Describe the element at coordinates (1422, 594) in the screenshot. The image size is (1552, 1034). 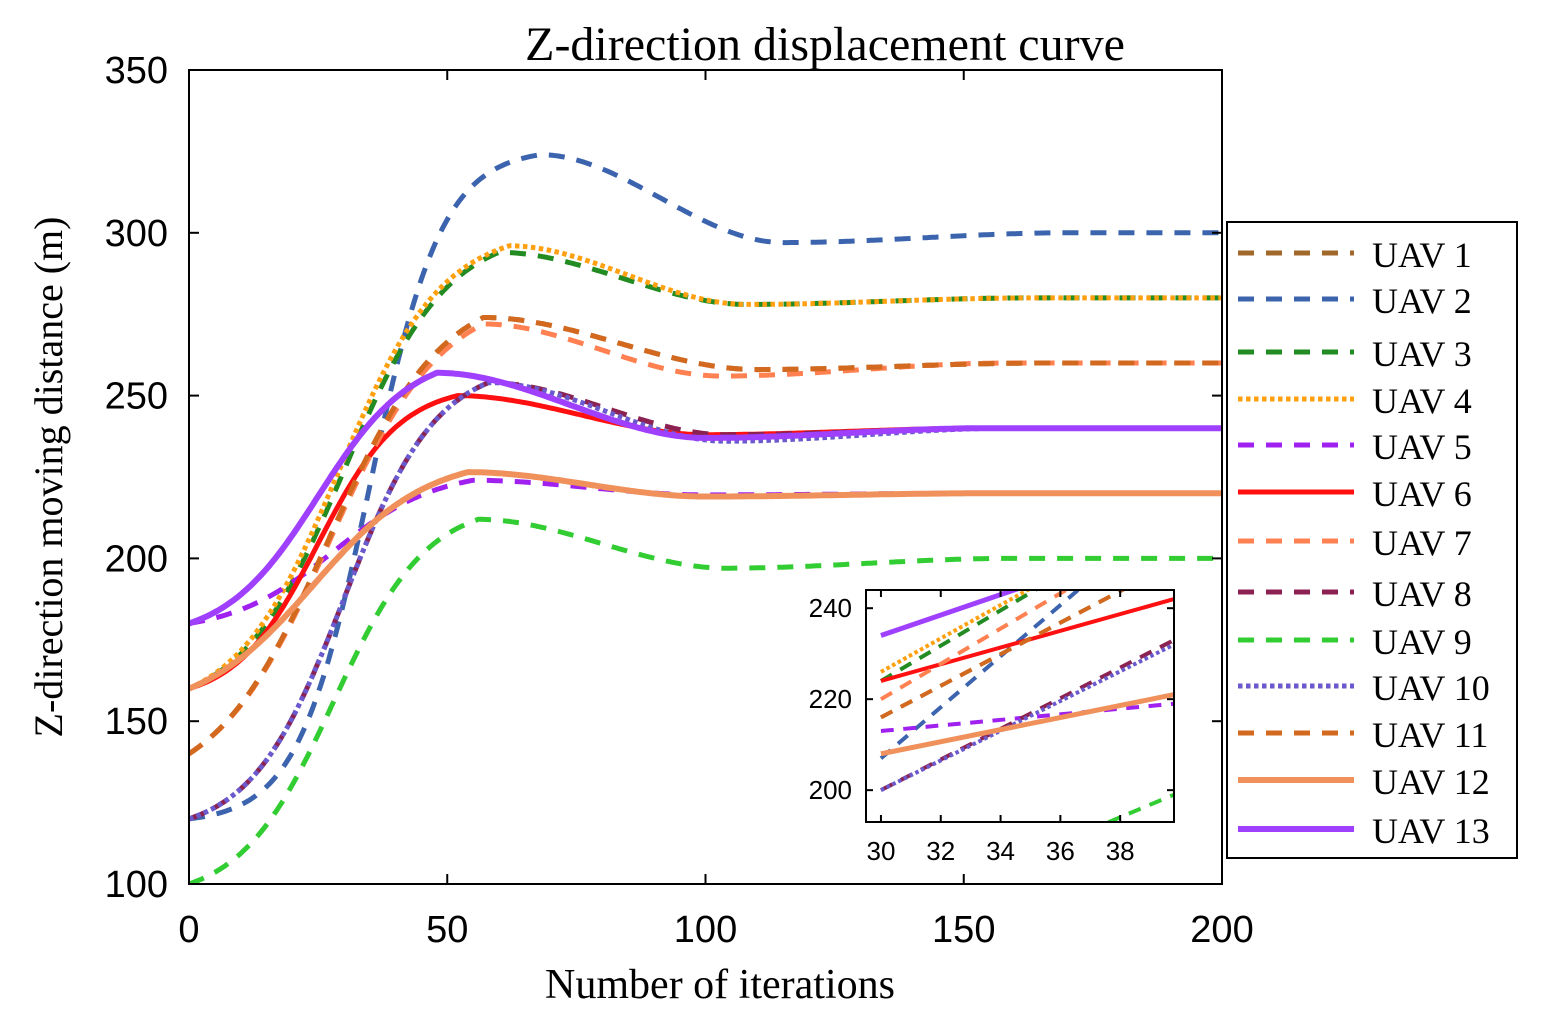
I see `legend-label-uav-8: UAV 8` at that location.